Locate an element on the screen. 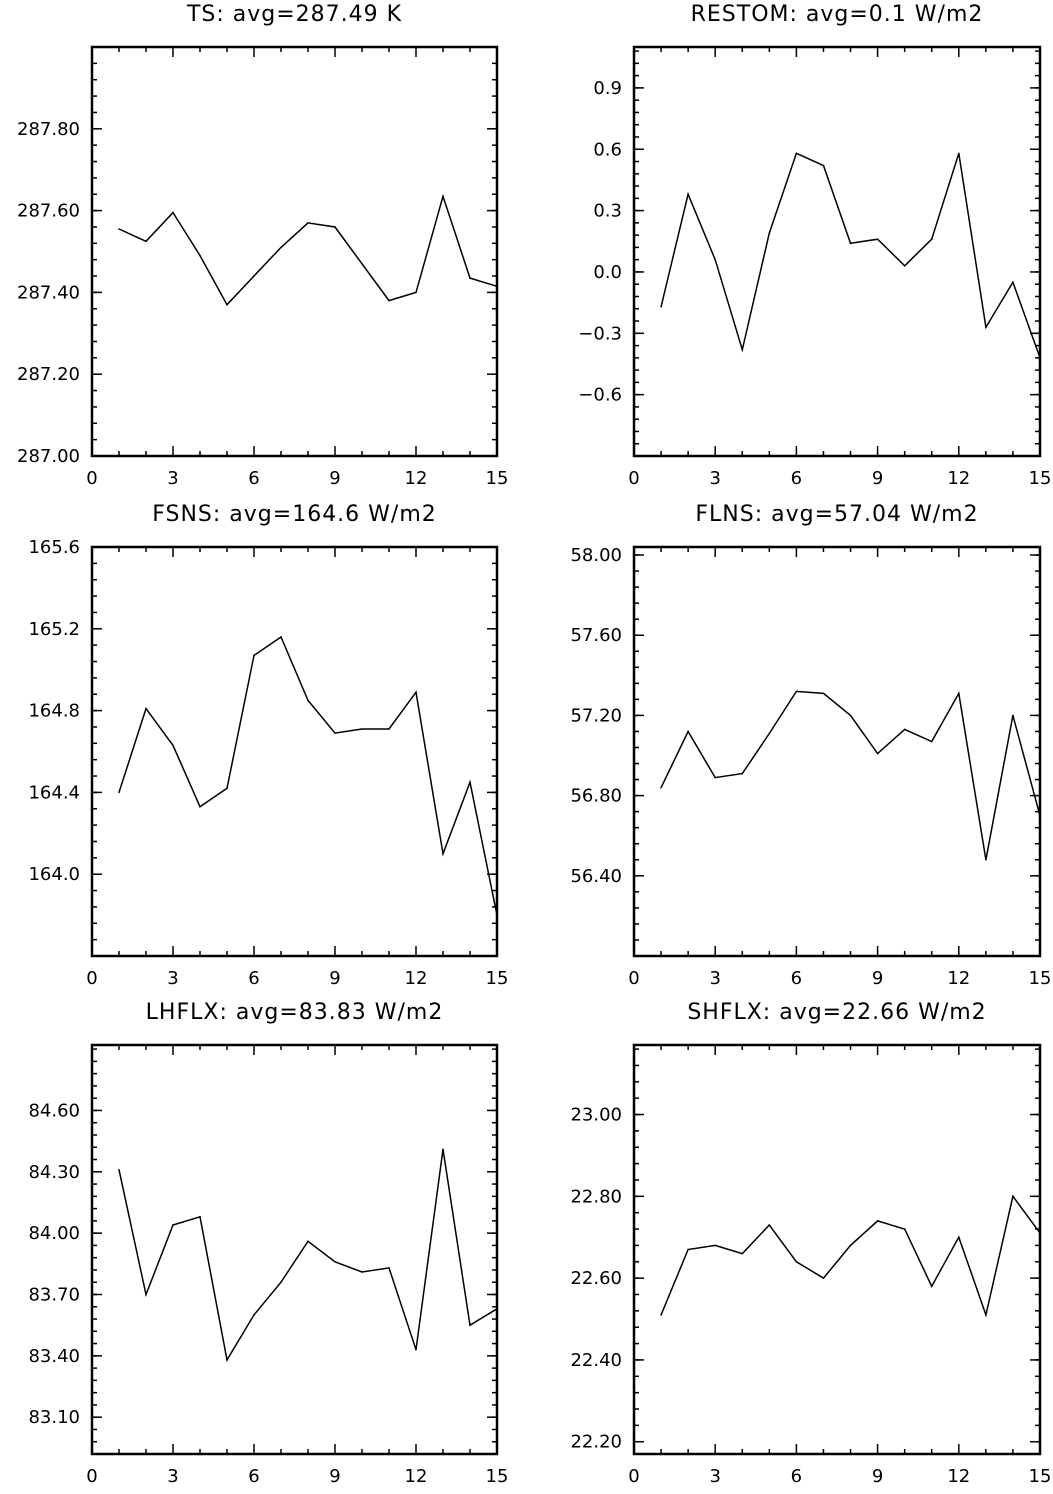 Image resolution: width=1053 pixels, height=1494 pixels. y-tick-label: 287.00 is located at coordinates (48, 456).